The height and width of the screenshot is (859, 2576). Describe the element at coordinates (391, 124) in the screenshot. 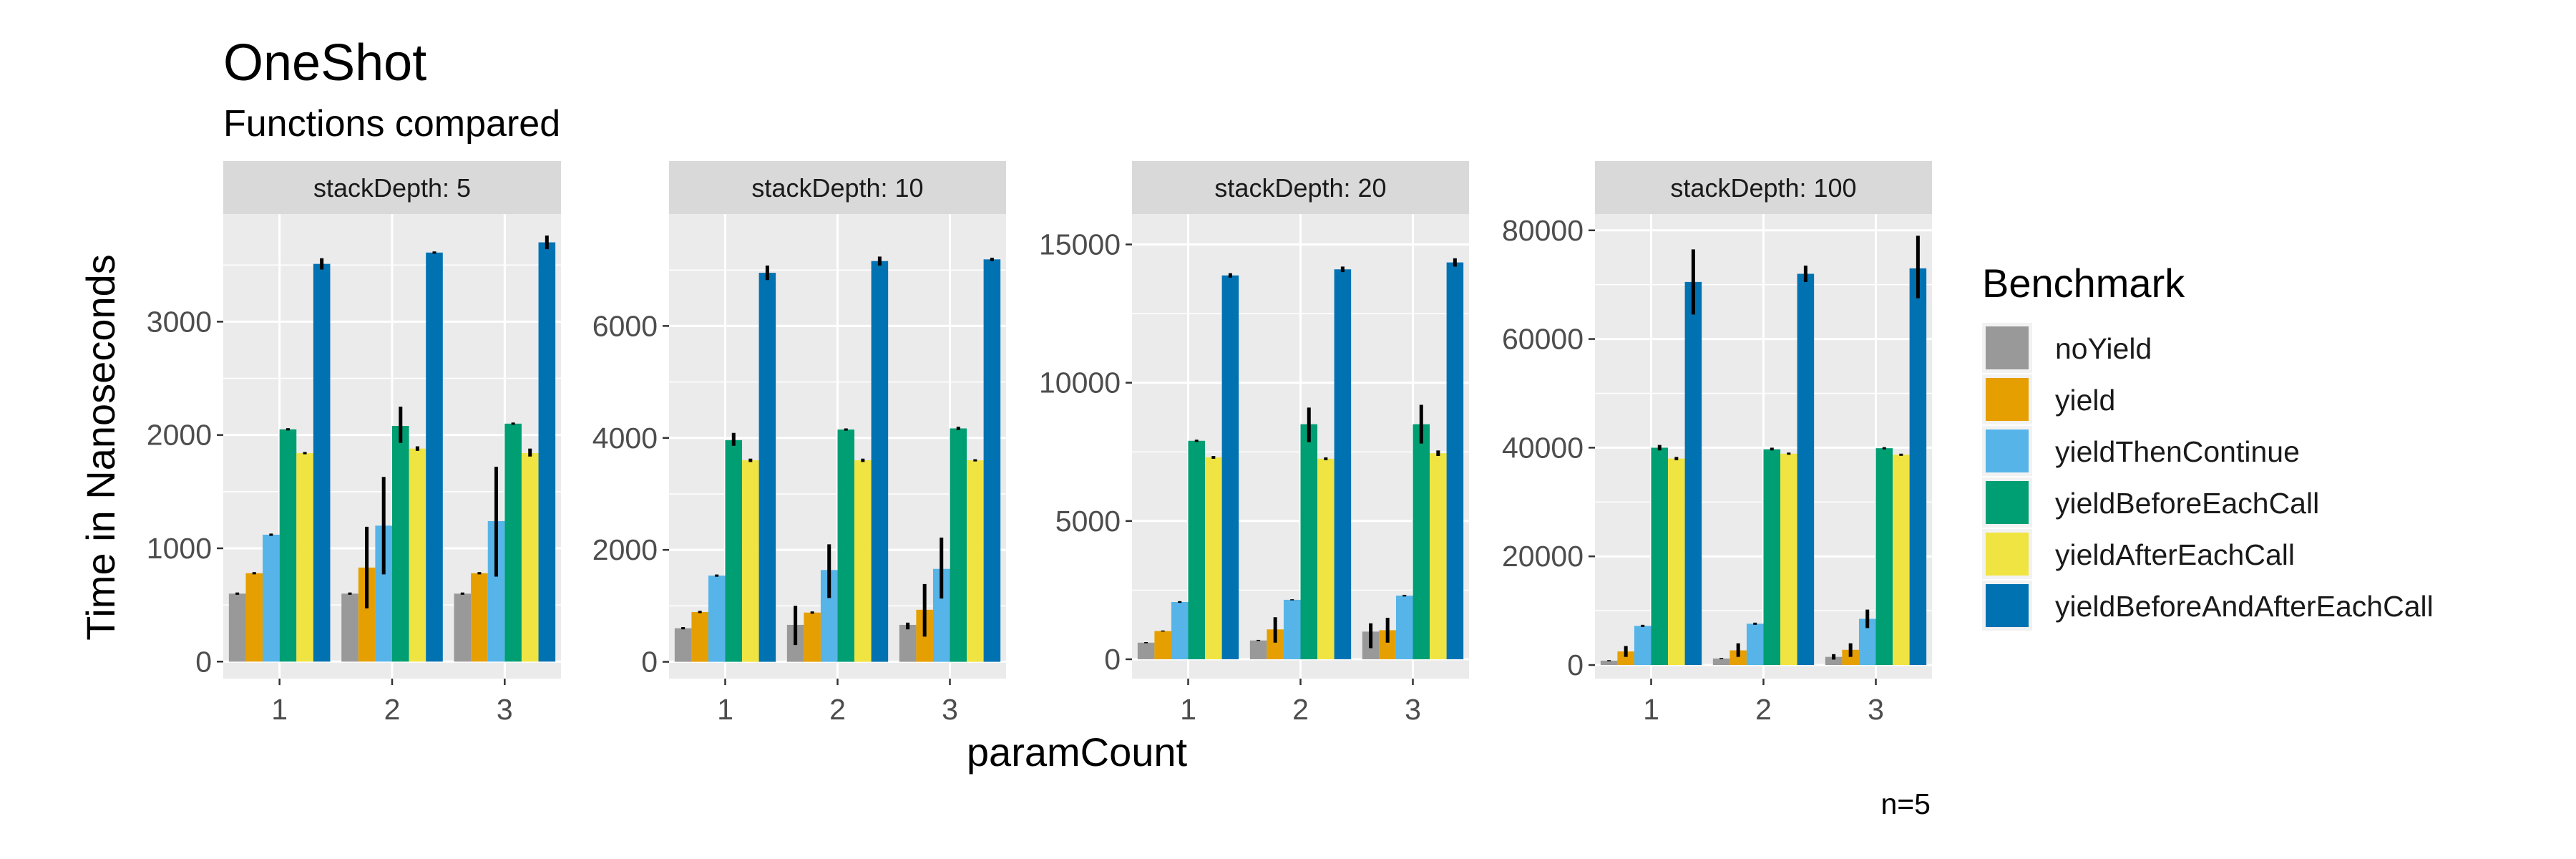

I see `chart-subtitle: Functions compared` at that location.